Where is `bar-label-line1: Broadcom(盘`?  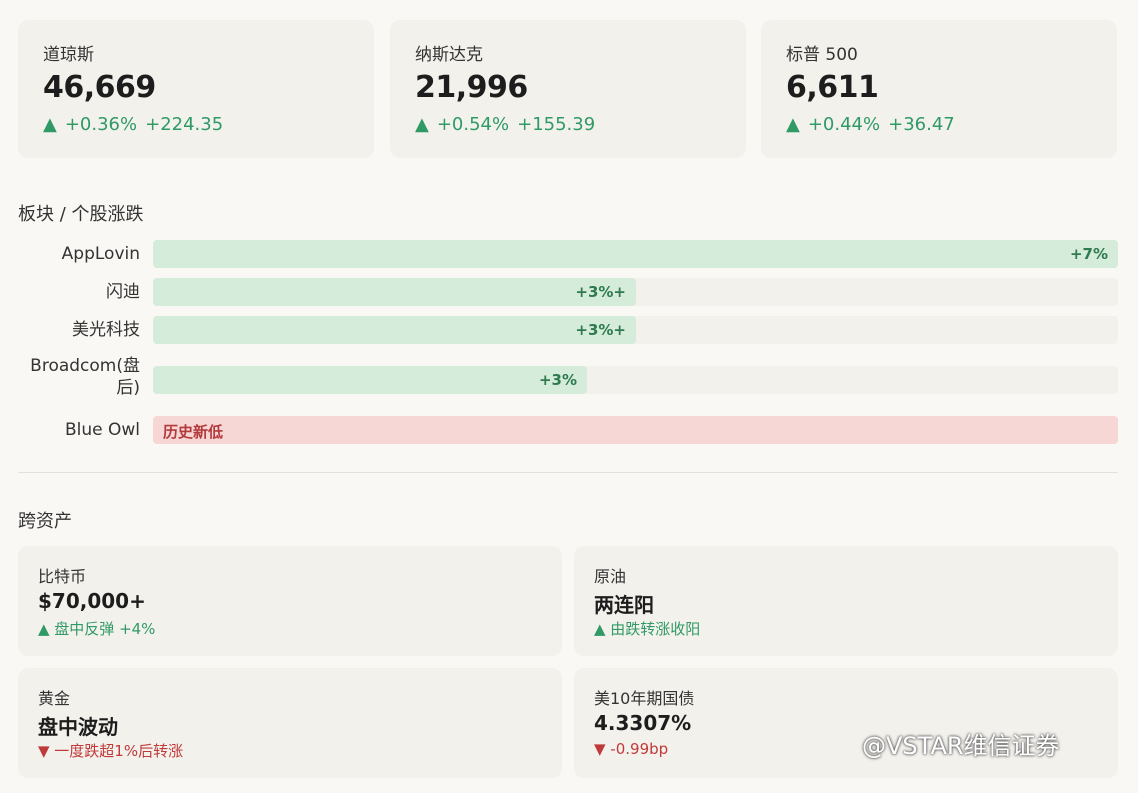
bar-label-line1: Broadcom(盘 is located at coordinates (85, 366).